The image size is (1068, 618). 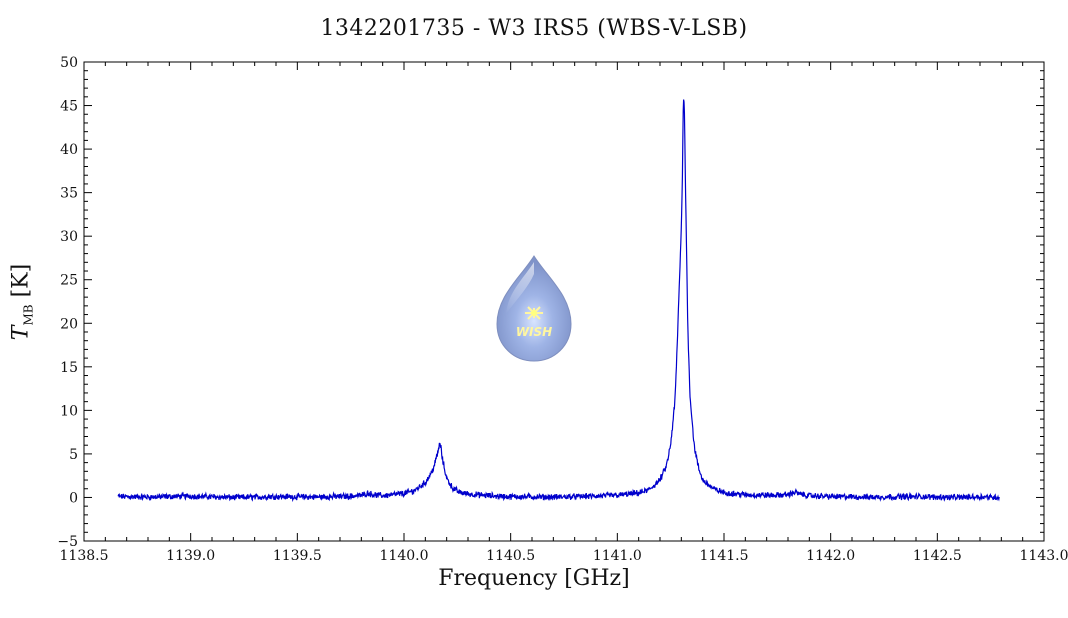 I want to click on y-tick-label: 10, so click(x=69, y=411).